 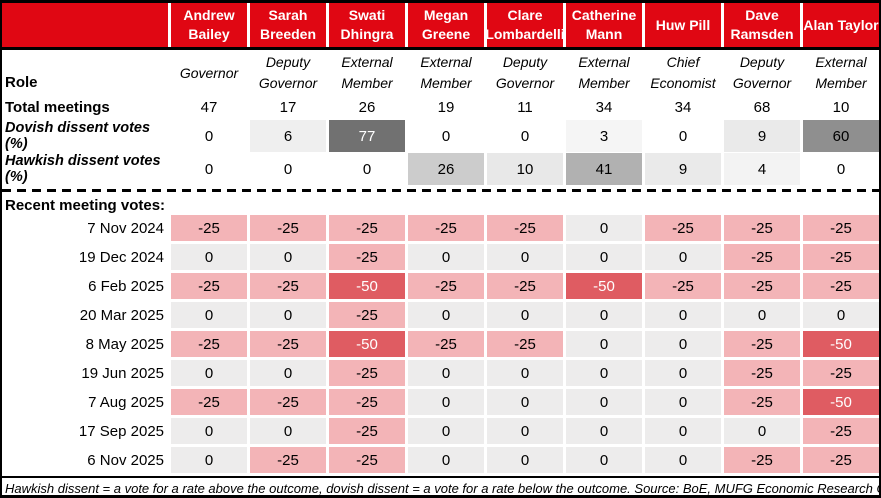 What do you see at coordinates (604, 169) in the screenshot?
I see `hawkish-dissent-value: 41` at bounding box center [604, 169].